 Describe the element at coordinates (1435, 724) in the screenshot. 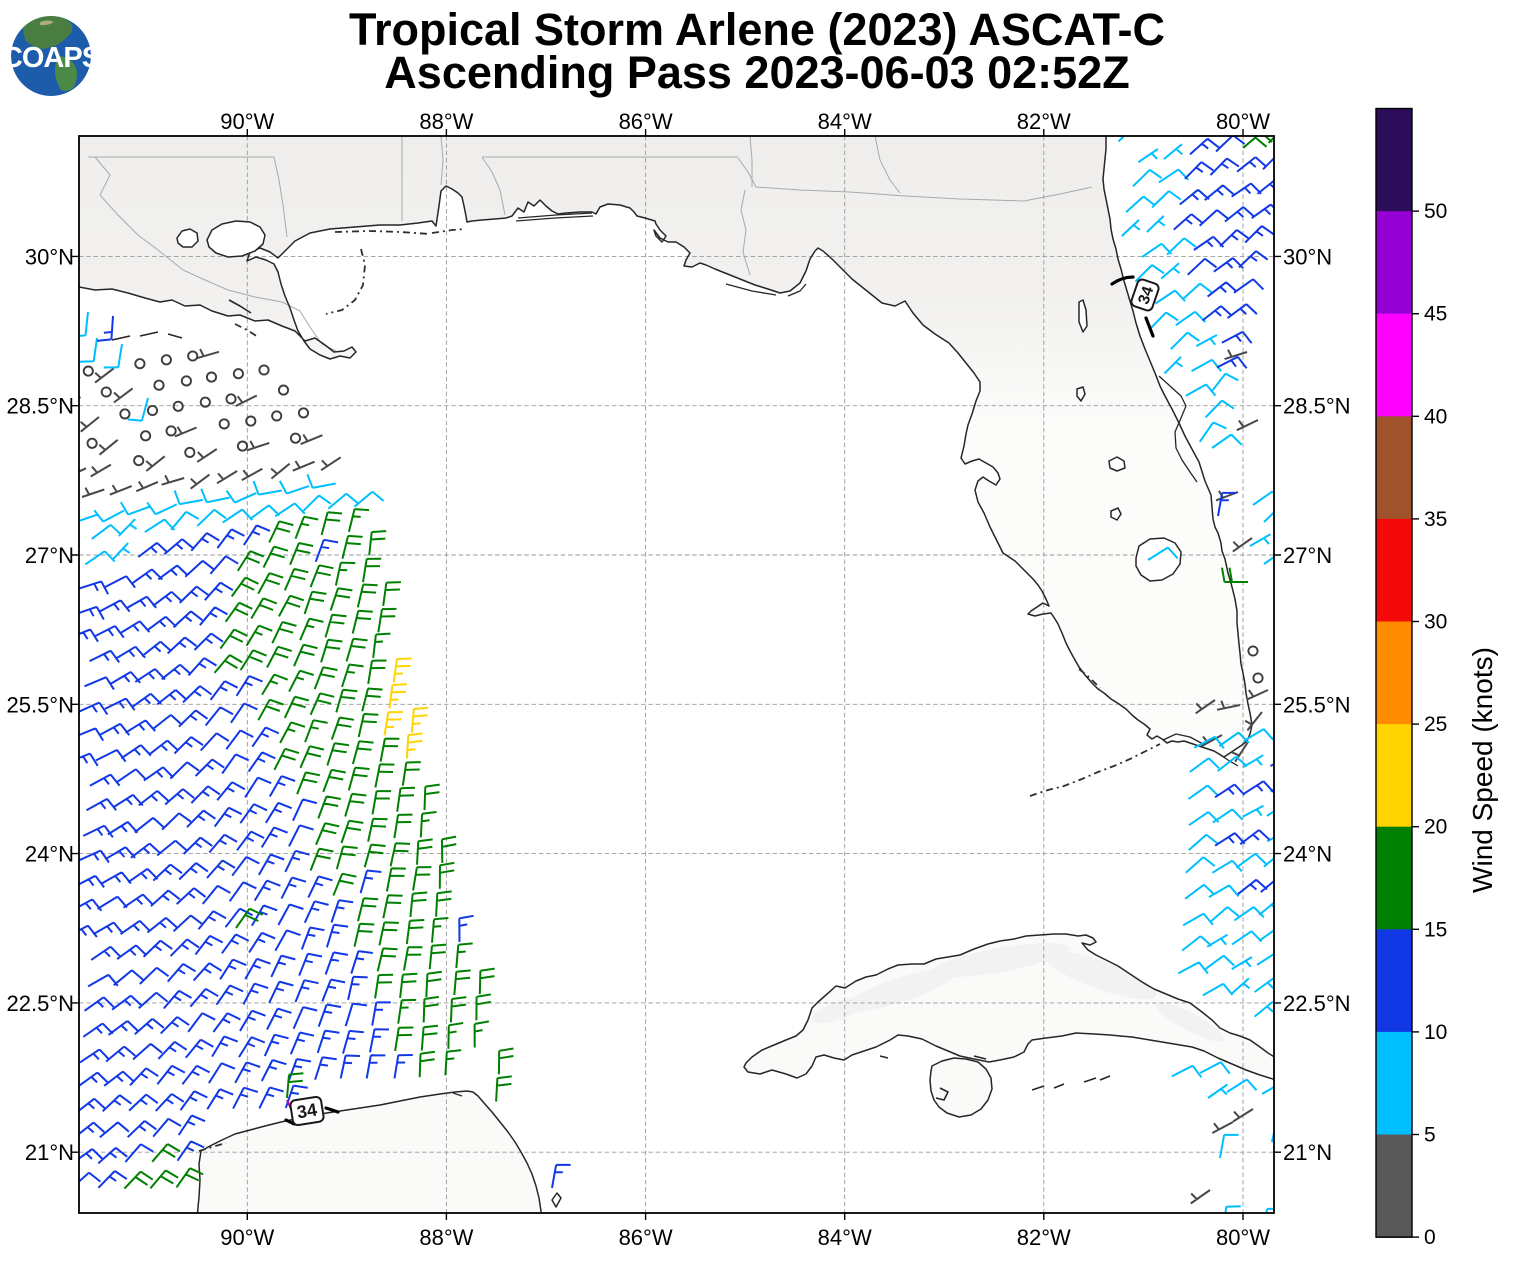

I see `svg-text: 25` at that location.